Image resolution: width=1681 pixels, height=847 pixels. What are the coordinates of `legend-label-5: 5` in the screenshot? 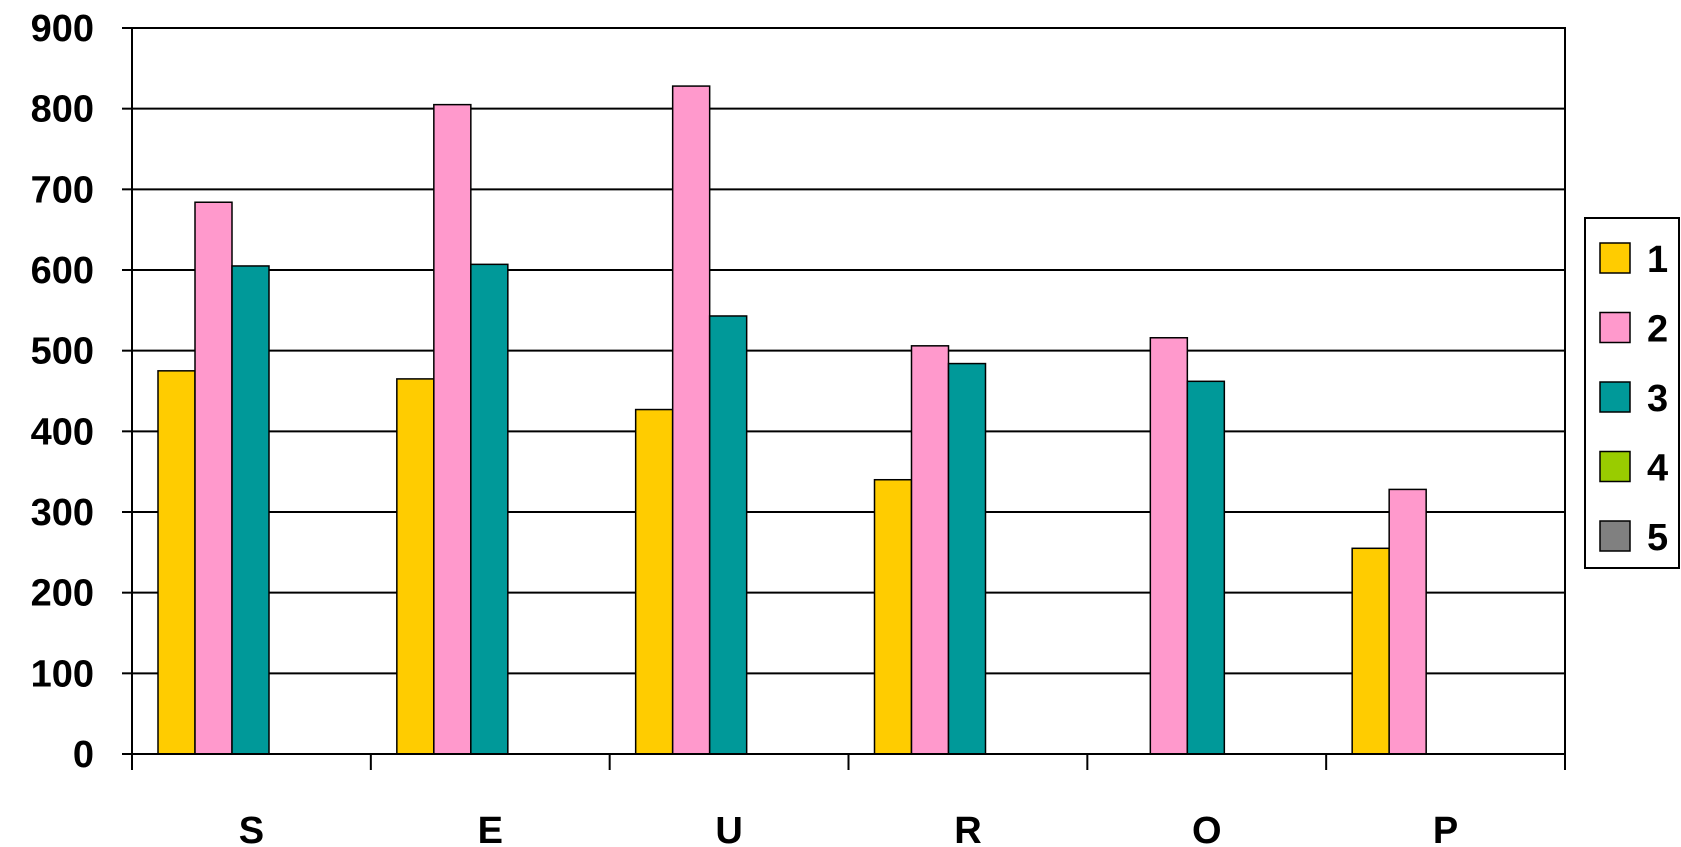 It's located at (1657, 538).